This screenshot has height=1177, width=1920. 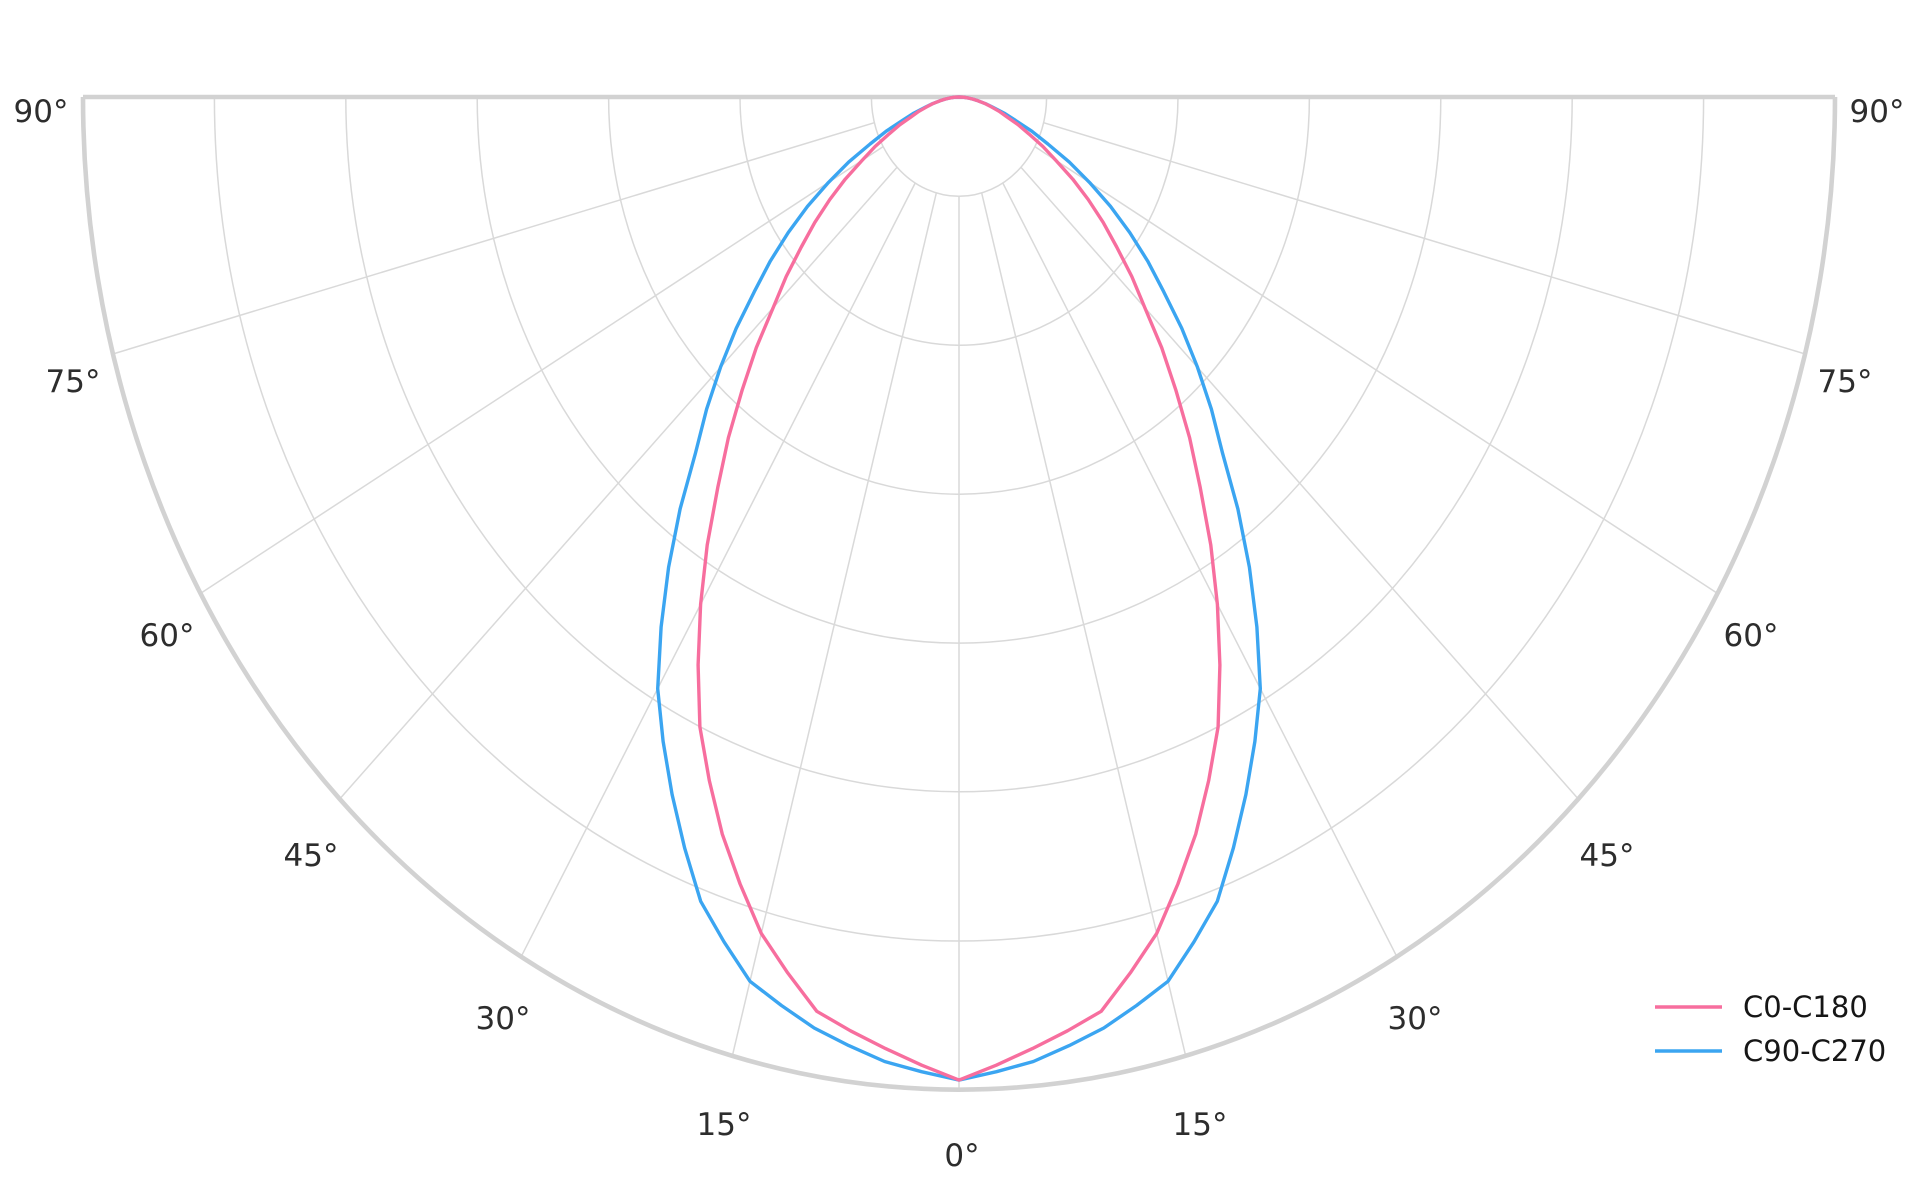 I want to click on legend: C0-C180 C90-C270, so click(x=1770, y=1029).